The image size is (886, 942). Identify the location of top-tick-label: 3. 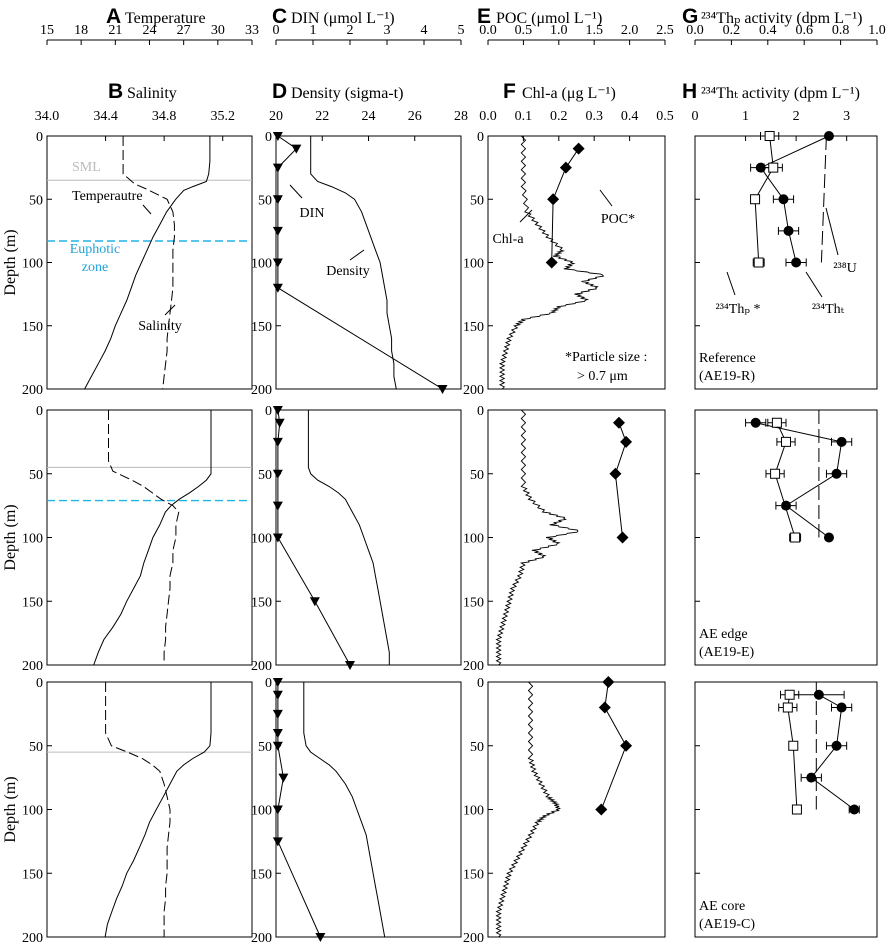
(387, 30).